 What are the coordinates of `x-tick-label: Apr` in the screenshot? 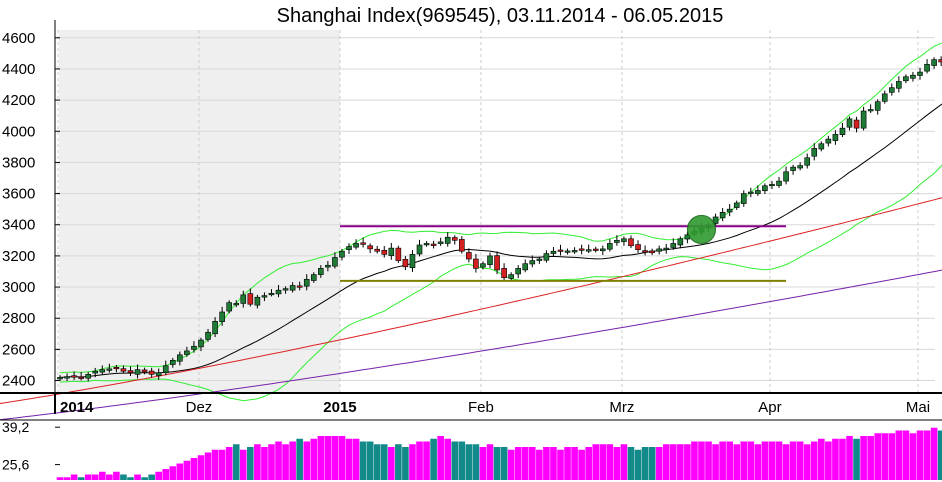 It's located at (769, 407).